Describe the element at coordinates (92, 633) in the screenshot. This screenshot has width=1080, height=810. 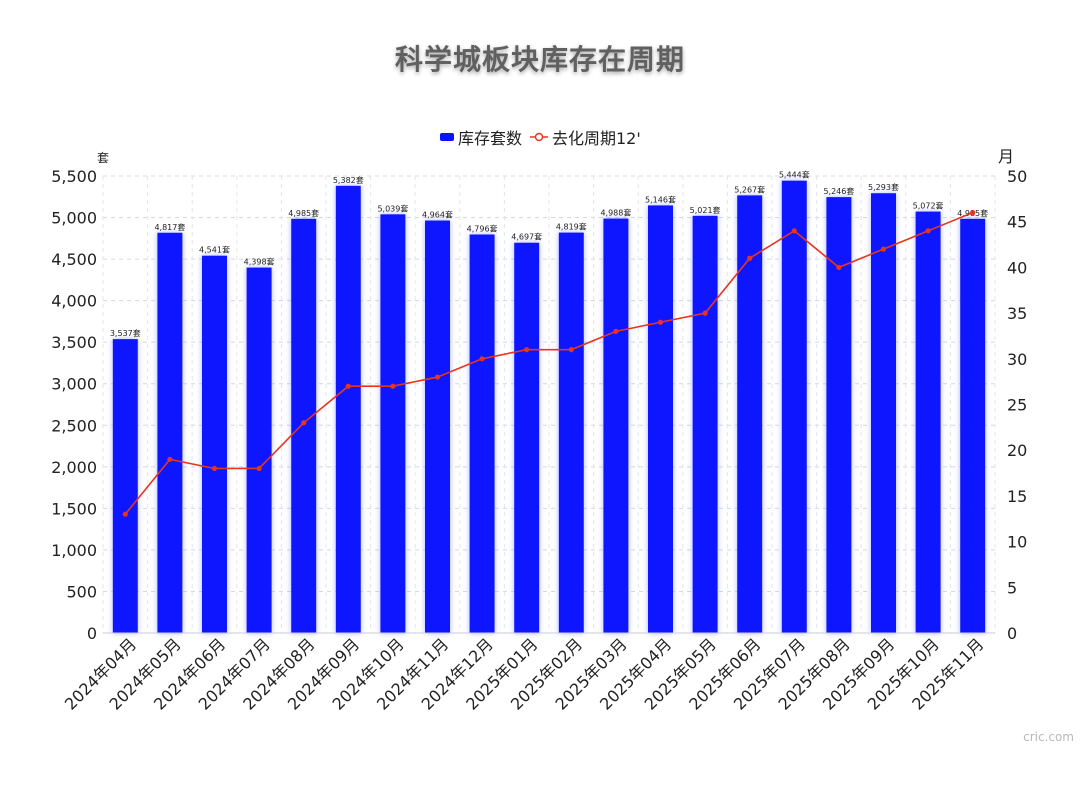
I see `y-left-tick-label: 0` at that location.